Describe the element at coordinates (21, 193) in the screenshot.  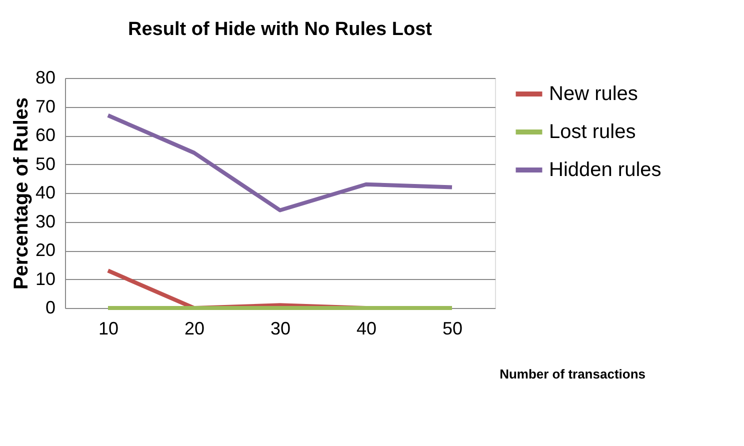
I see `y-axis-title: Percentage of Rules` at that location.